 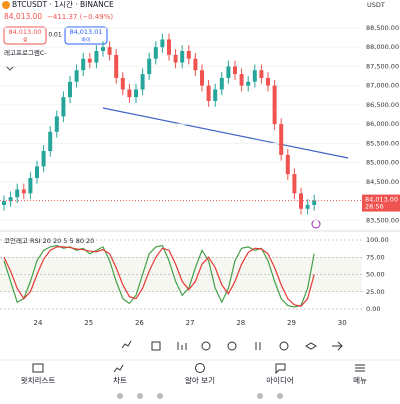 I want to click on sell-button, so click(x=25, y=35).